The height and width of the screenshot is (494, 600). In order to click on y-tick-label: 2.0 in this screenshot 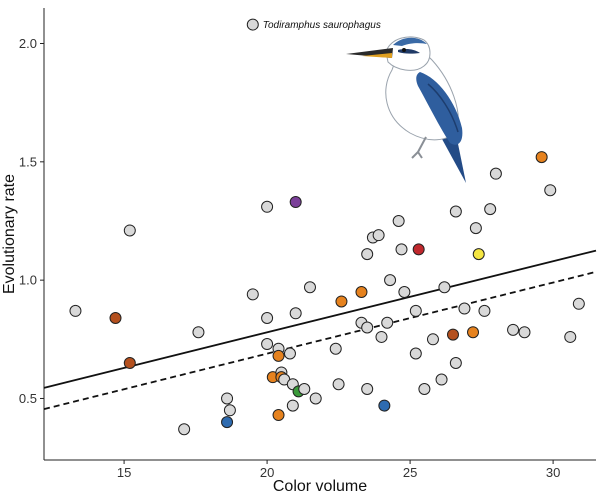, I will do `click(28, 43)`.